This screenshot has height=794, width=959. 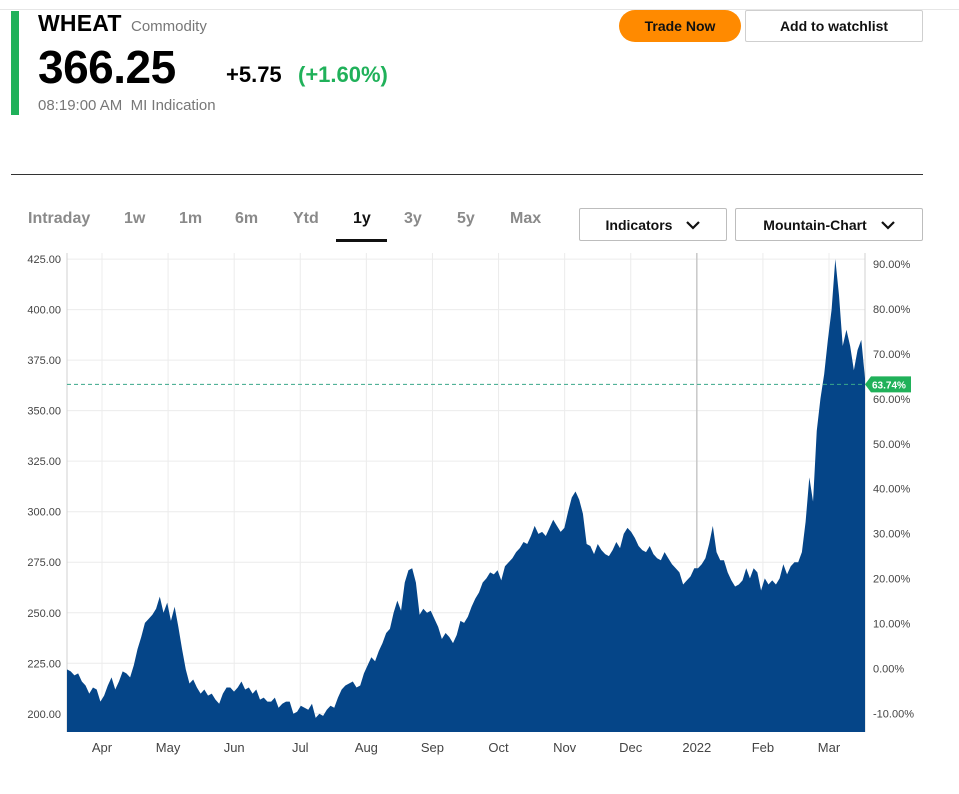 What do you see at coordinates (44, 412) in the screenshot?
I see `left-tick-label: 350.00` at bounding box center [44, 412].